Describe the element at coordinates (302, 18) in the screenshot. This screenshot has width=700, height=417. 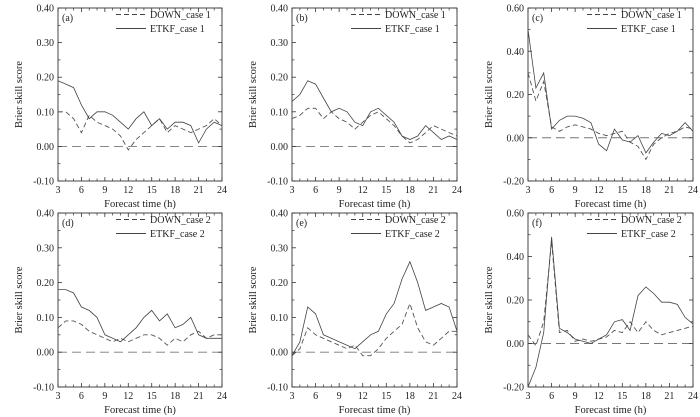
I see `panel-label: (b)` at that location.